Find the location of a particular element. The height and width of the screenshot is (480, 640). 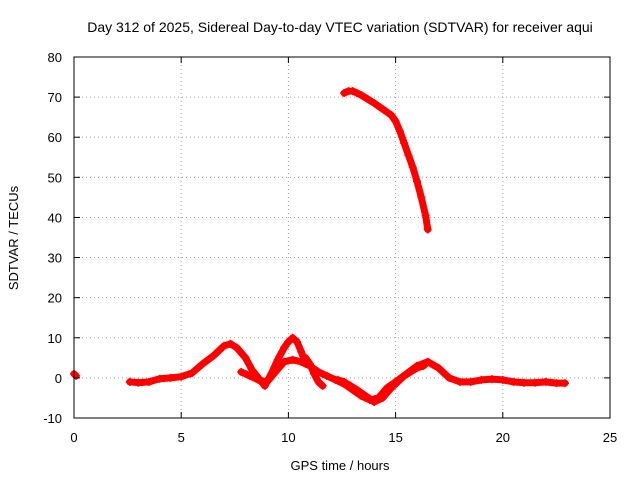

y-tick-label: -10 is located at coordinates (52, 418).